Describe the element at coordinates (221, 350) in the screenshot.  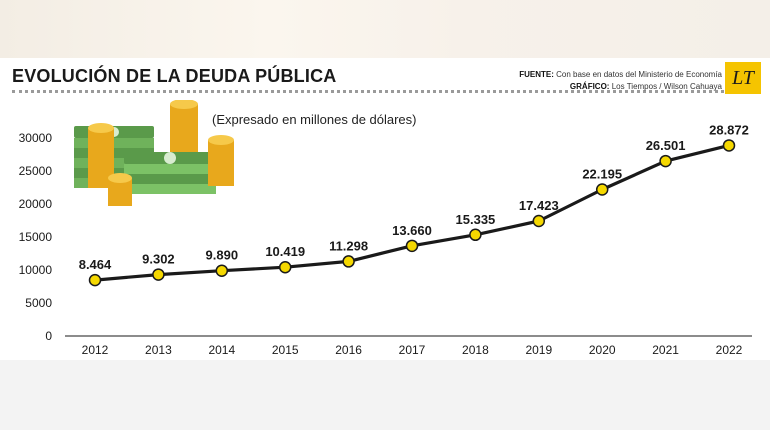
I see `x-tick-label: 2014` at that location.